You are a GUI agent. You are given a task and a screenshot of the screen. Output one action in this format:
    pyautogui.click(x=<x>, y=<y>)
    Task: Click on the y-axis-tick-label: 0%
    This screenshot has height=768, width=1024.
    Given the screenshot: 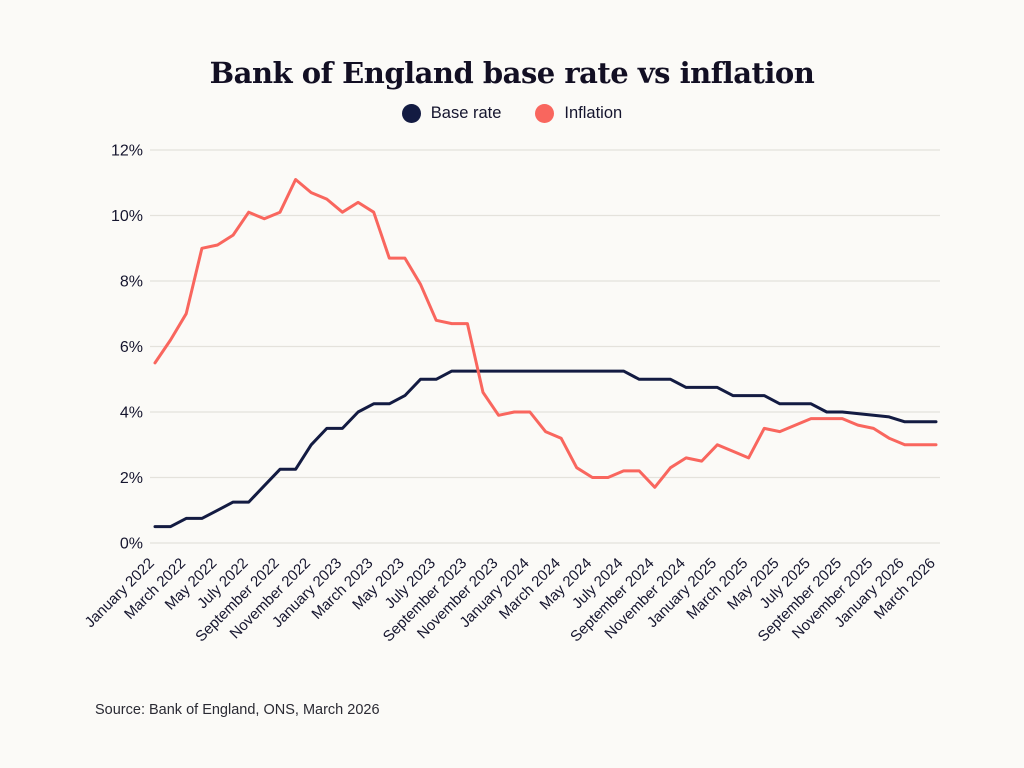 What is the action you would take?
    pyautogui.click(x=131, y=544)
    